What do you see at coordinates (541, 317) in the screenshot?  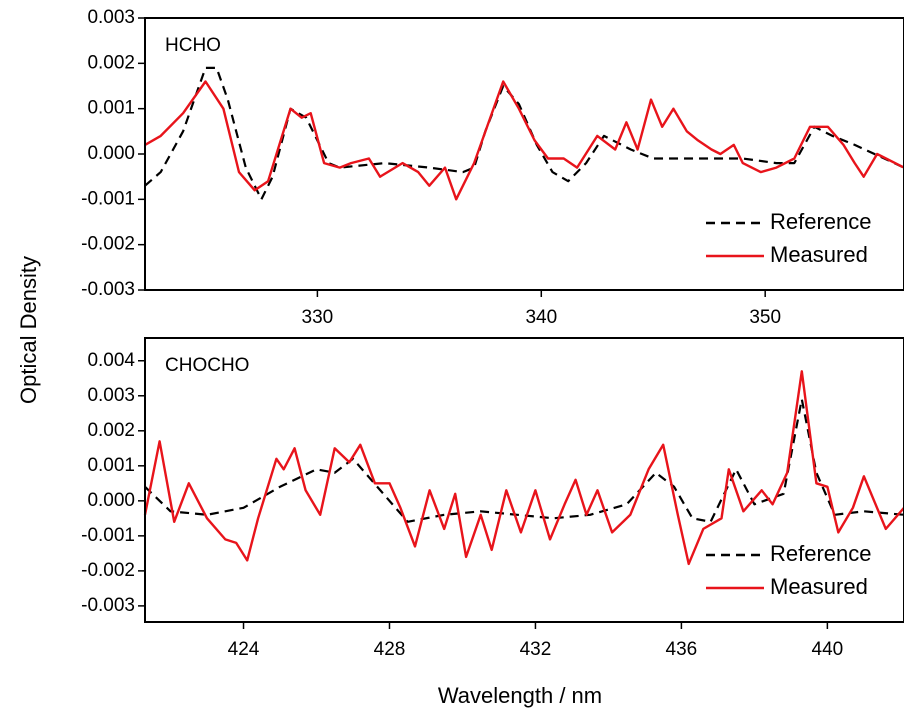 I see `x-tick-label: 340` at bounding box center [541, 317].